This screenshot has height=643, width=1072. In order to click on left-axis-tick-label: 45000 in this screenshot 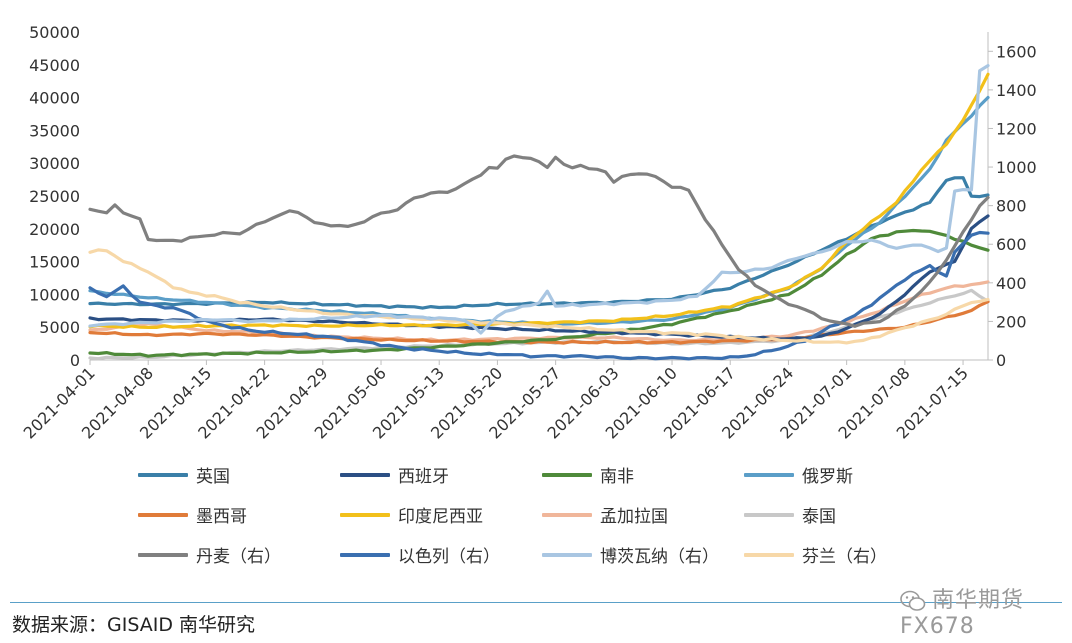, I will do `click(54, 65)`.